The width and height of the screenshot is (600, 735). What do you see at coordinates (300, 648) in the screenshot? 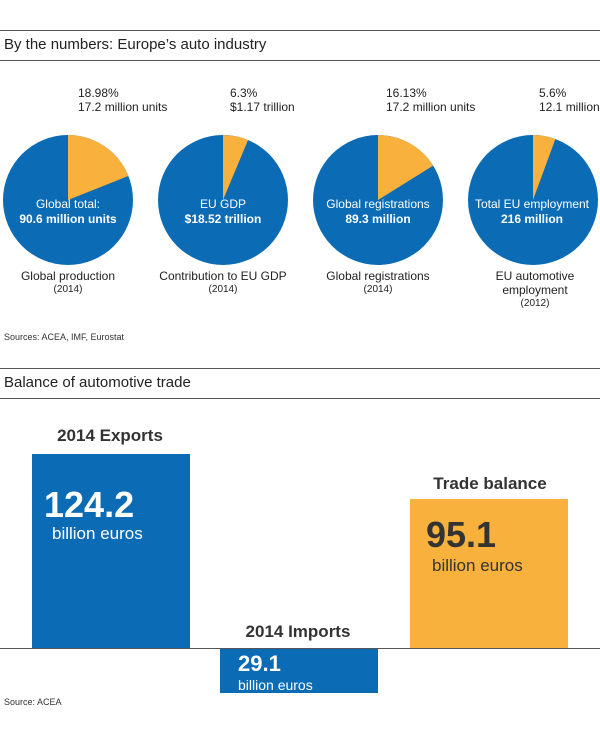
I see `trade-baseline` at bounding box center [300, 648].